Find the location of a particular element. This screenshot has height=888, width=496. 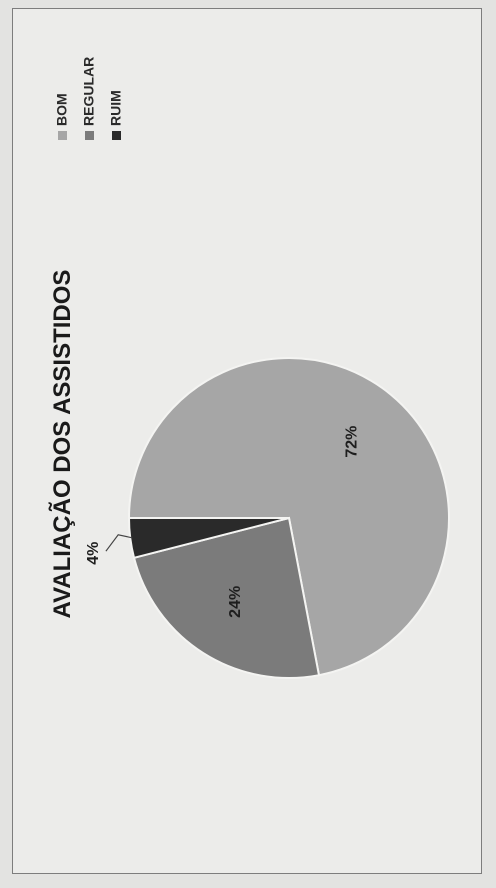

pie-data-labels: 72% 24% 4% is located at coordinates (222, 522).